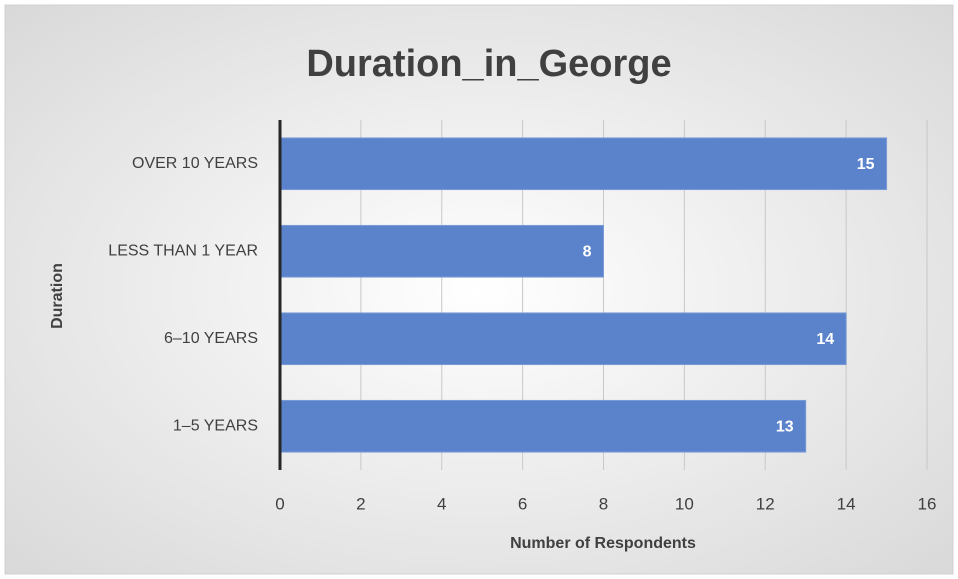 The width and height of the screenshot is (958, 579). What do you see at coordinates (211, 338) in the screenshot?
I see `y-tick-label: 6–10 YEARS` at bounding box center [211, 338].